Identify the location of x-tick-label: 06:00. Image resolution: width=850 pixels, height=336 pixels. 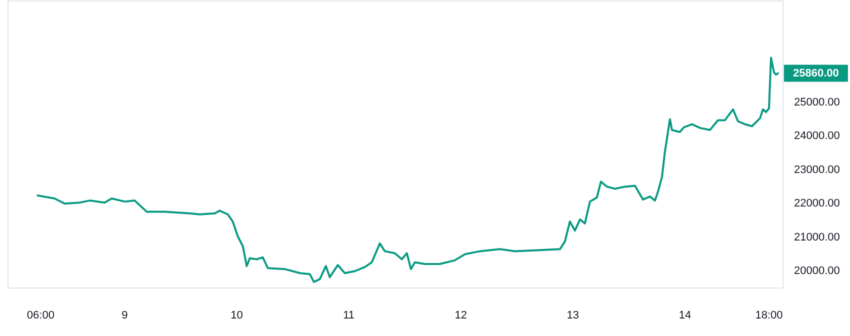
(40, 316).